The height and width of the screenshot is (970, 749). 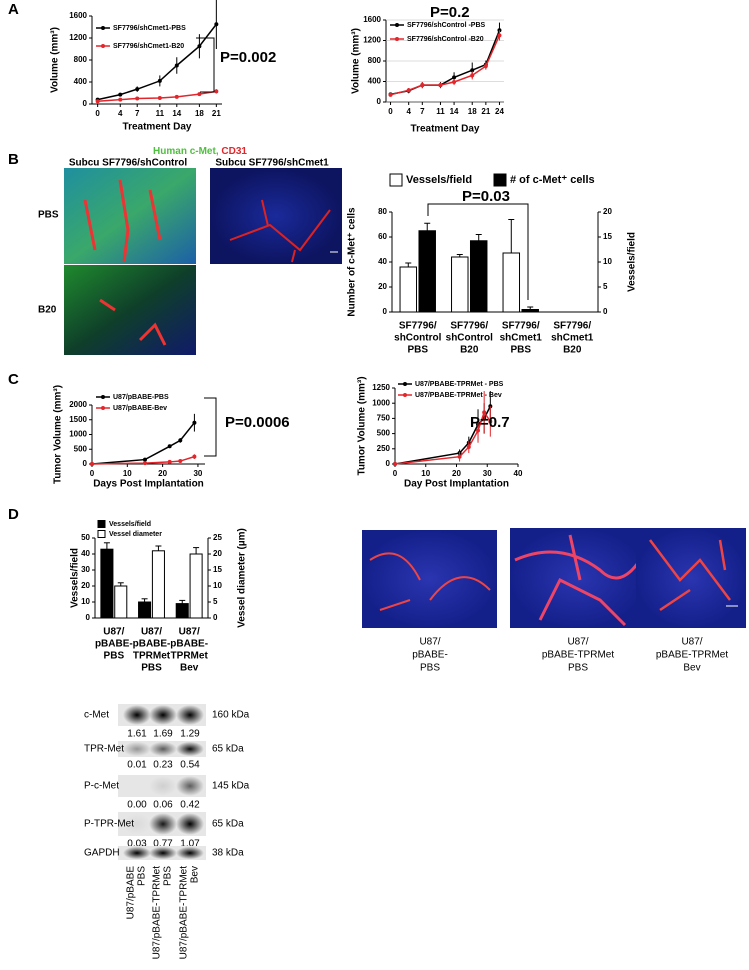 I want to click on blot-quant: 0.54, so click(x=190, y=765).